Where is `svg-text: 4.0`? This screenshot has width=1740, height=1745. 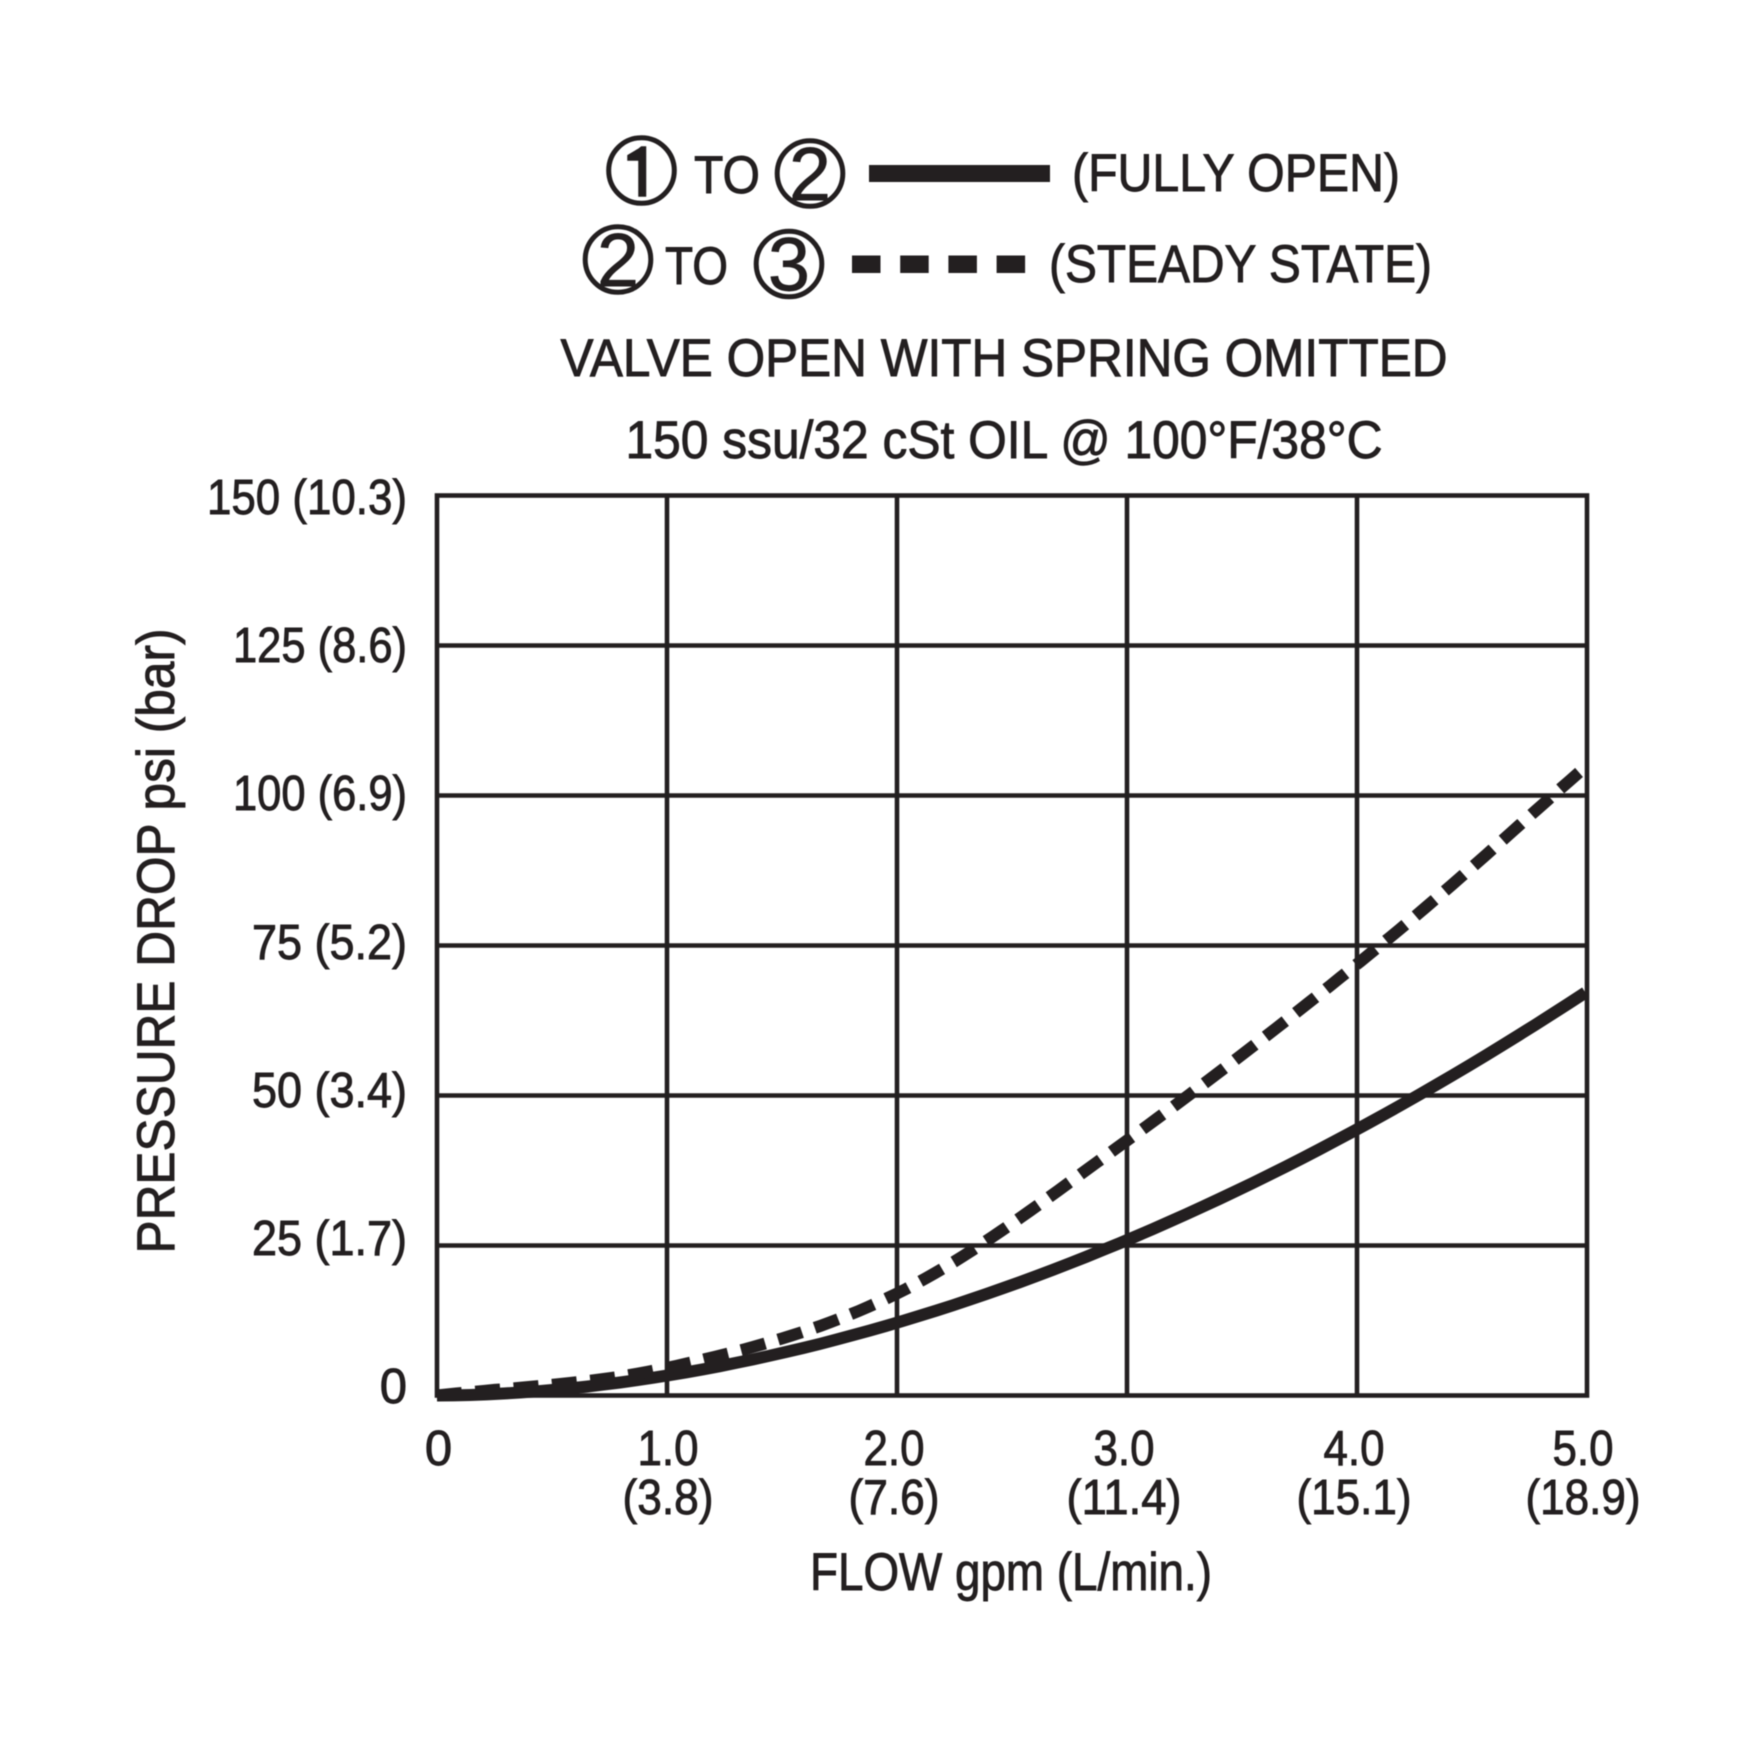 svg-text: 4.0 is located at coordinates (1354, 1449).